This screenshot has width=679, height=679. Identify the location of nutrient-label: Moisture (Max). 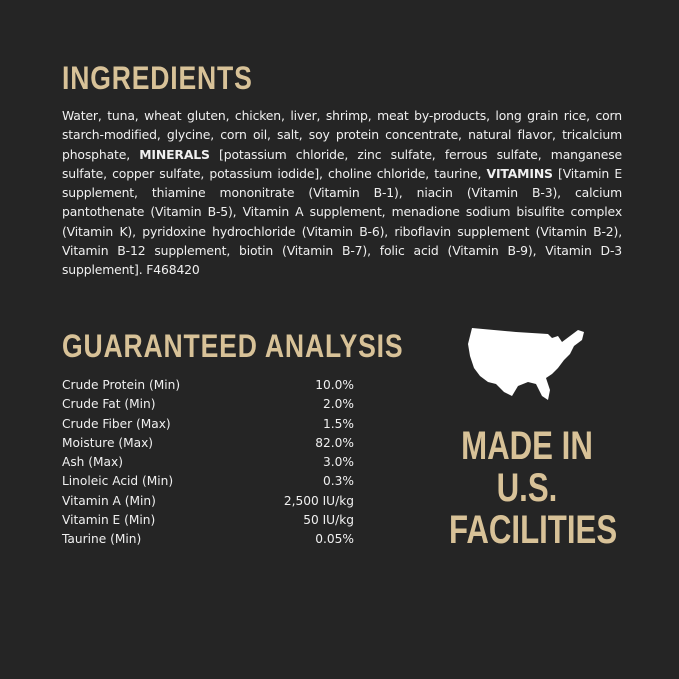
(108, 442).